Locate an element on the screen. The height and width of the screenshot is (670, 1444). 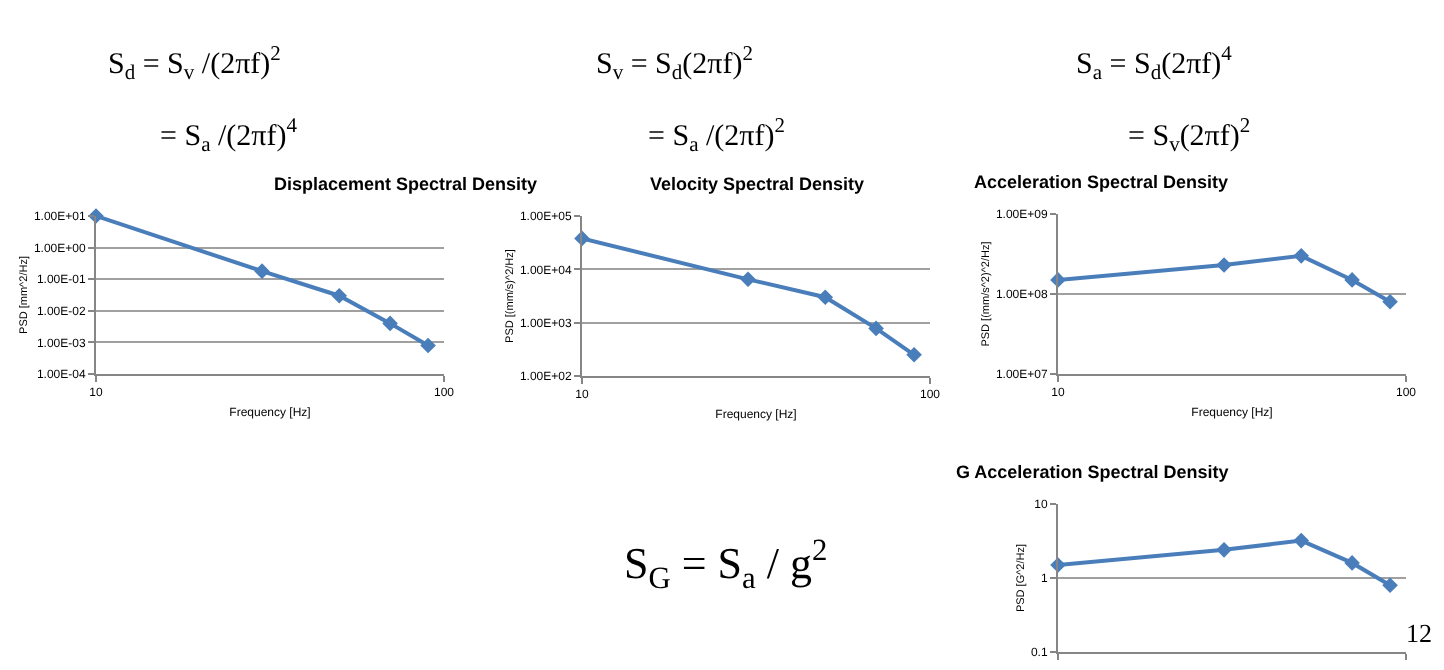
text: S$_{v}$ = S$_{d}$(2πf)$^{2}$ is located at coordinates (674, 64).